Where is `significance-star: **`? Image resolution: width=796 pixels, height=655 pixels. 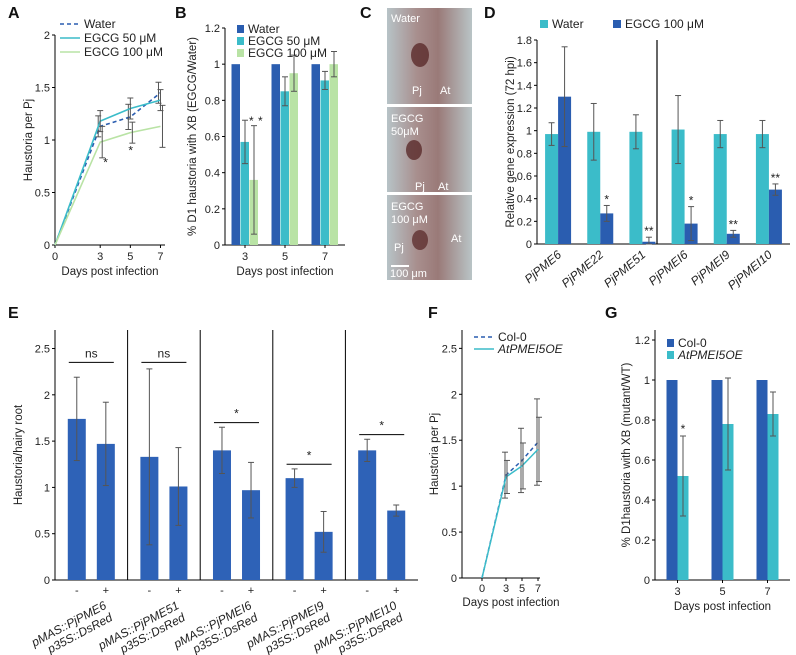 significance-star: ** is located at coordinates (649, 231).